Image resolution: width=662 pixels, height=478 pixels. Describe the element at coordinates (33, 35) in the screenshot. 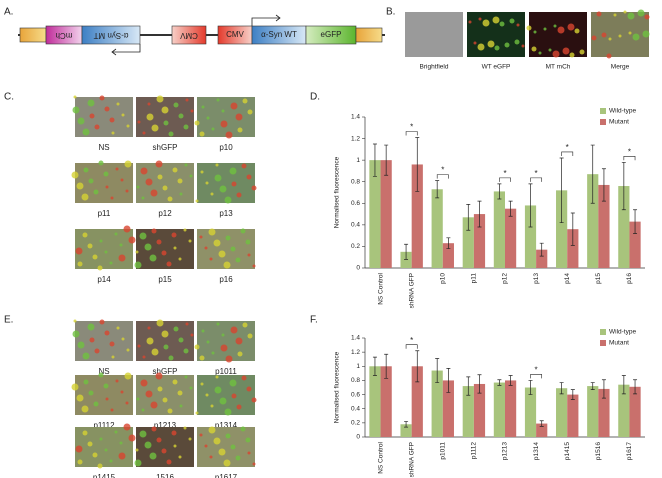

I see `ltr` at that location.